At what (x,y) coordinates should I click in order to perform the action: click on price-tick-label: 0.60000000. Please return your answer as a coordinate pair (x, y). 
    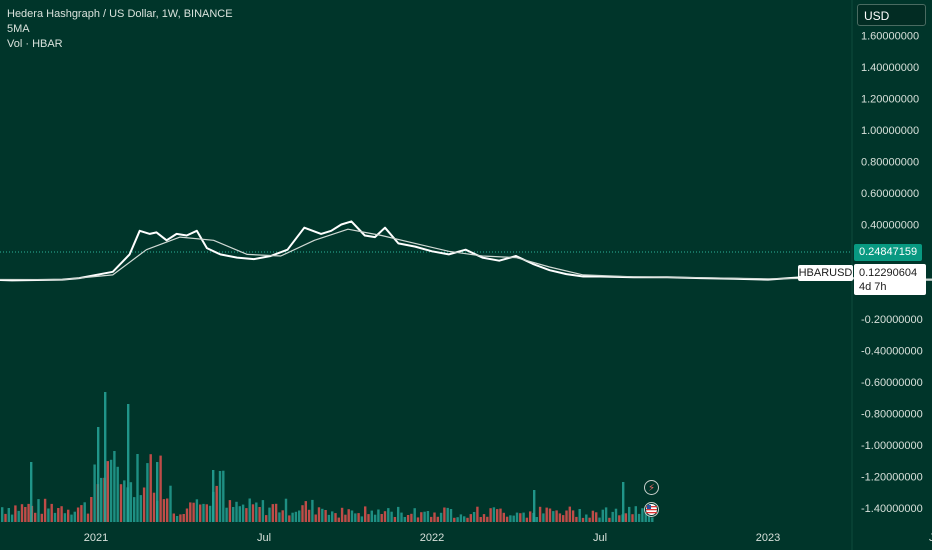
    Looking at the image, I should click on (890, 194).